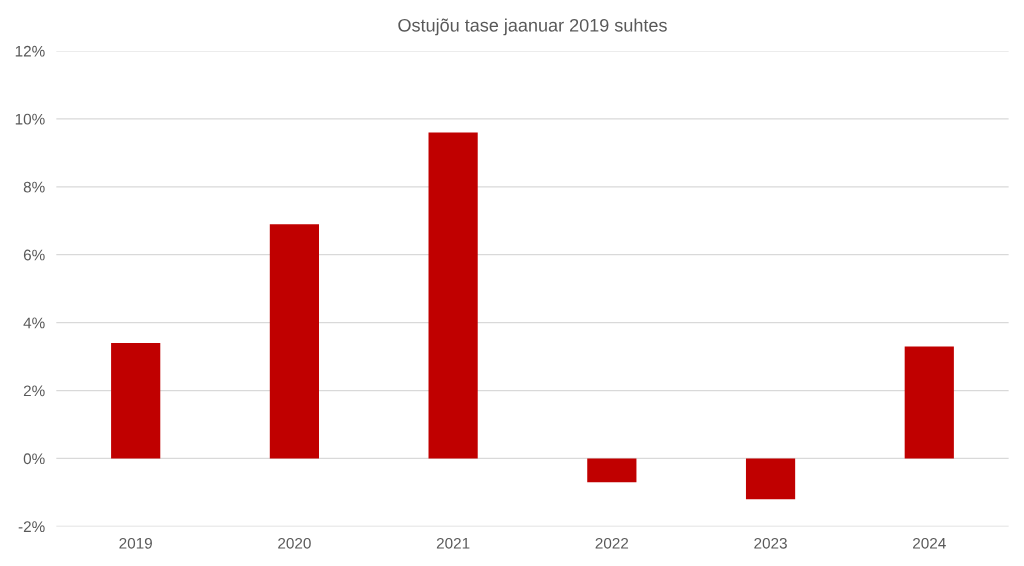 This screenshot has height=566, width=1024. Describe the element at coordinates (34, 323) in the screenshot. I see `y-tick-label: 4%` at that location.